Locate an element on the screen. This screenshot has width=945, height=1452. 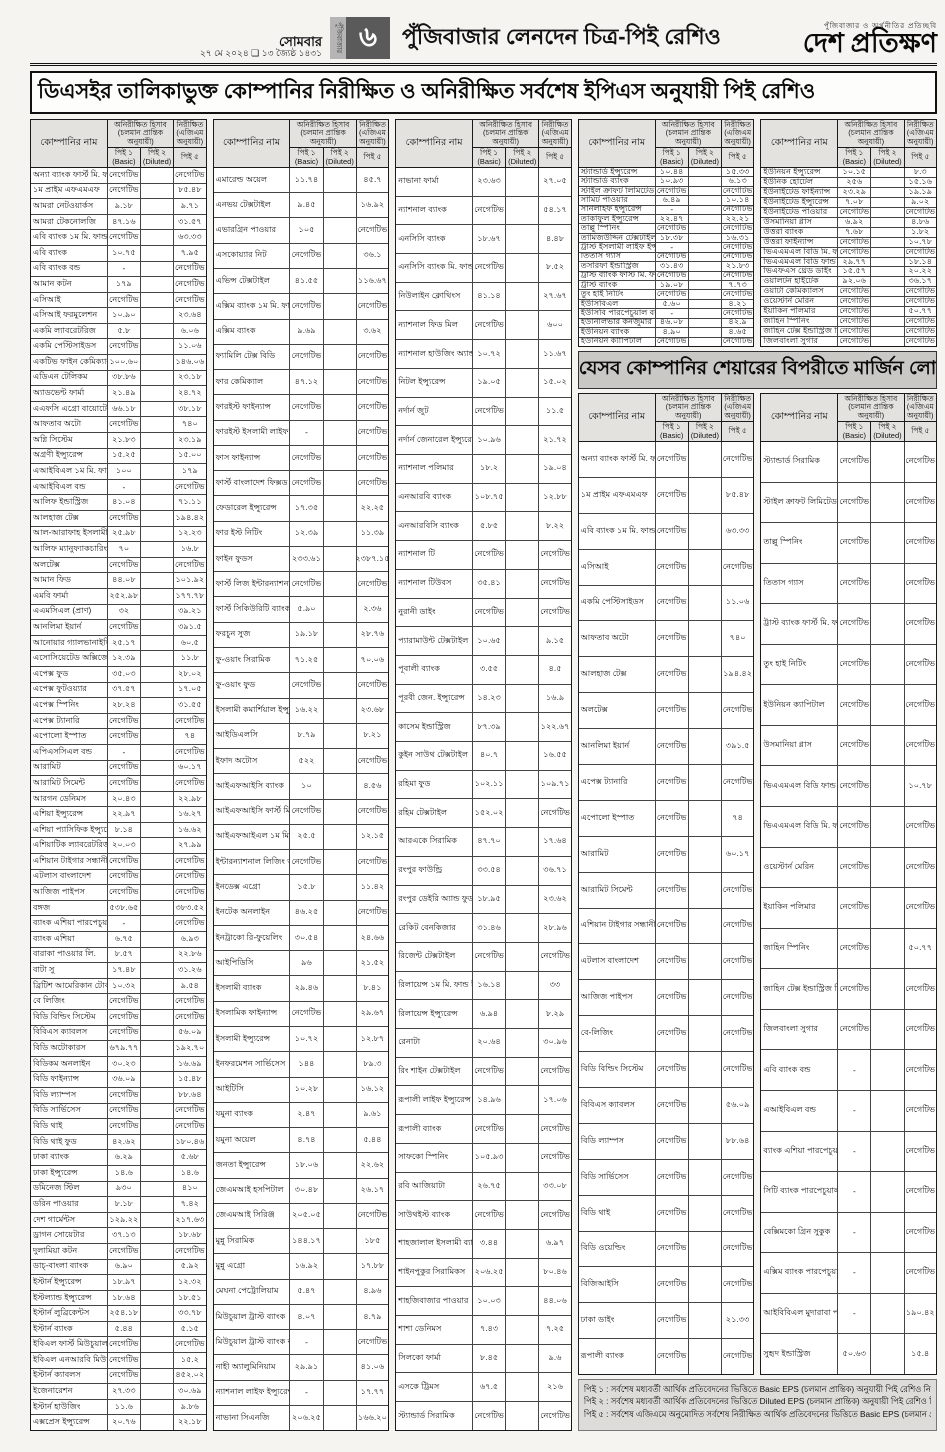
section-title: পুঁজিবাজার লেনদেন চিত্র-পিই রেশিও is located at coordinates (561, 36).